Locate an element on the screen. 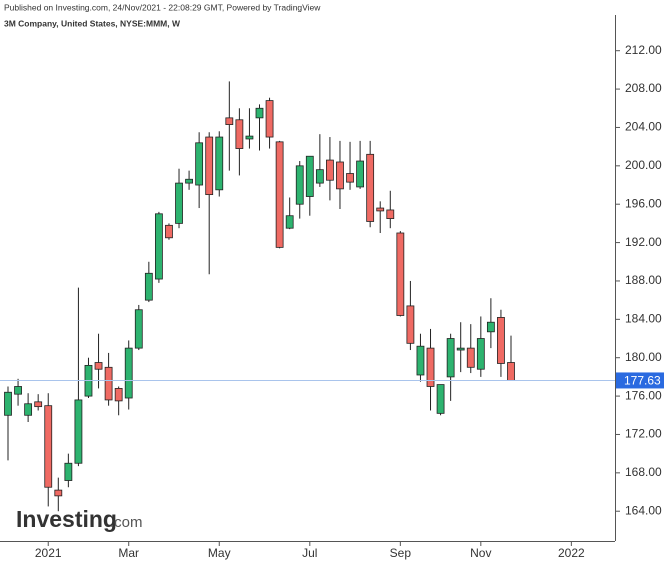  x-tick-label: 2022 is located at coordinates (571, 553).